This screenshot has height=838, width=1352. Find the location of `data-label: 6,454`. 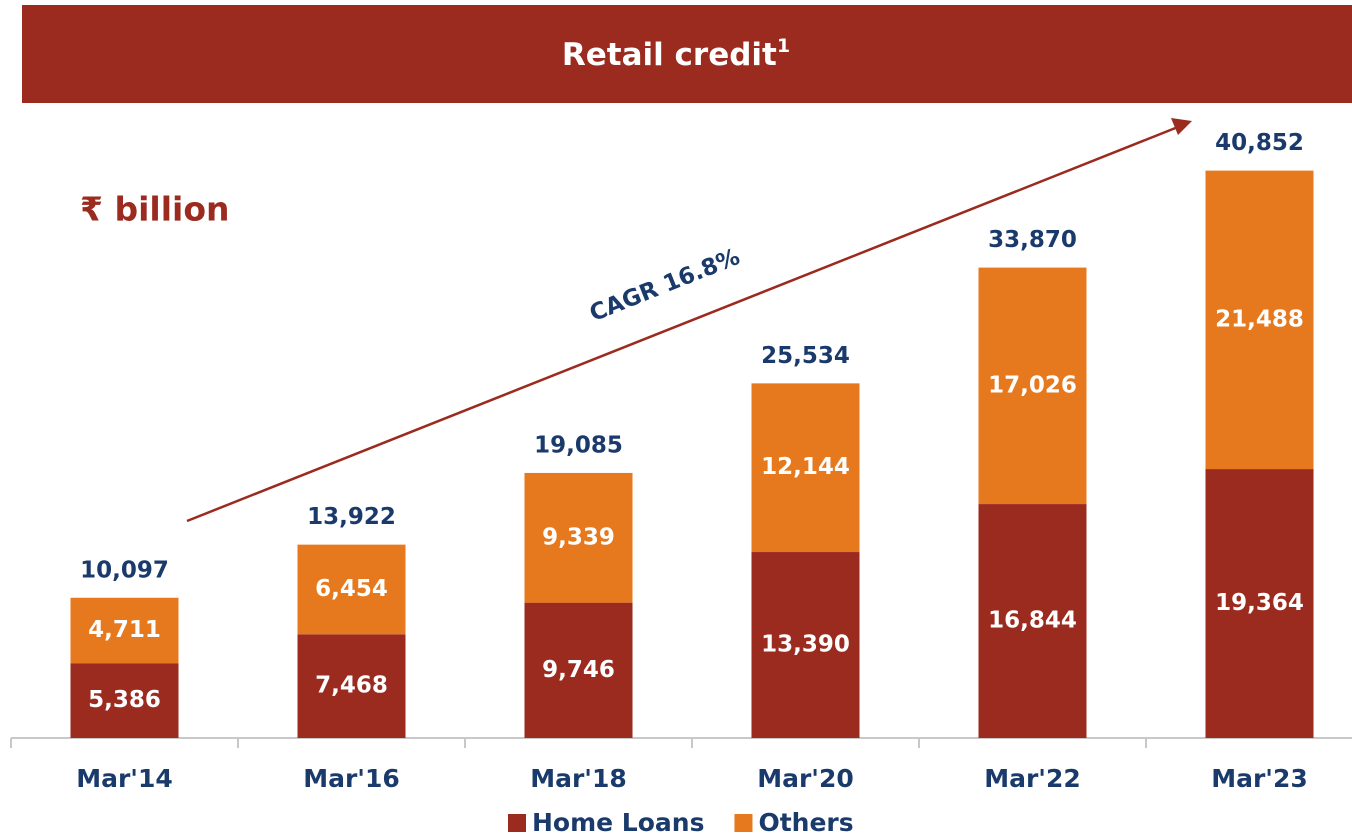

data-label: 6,454 is located at coordinates (351, 589).